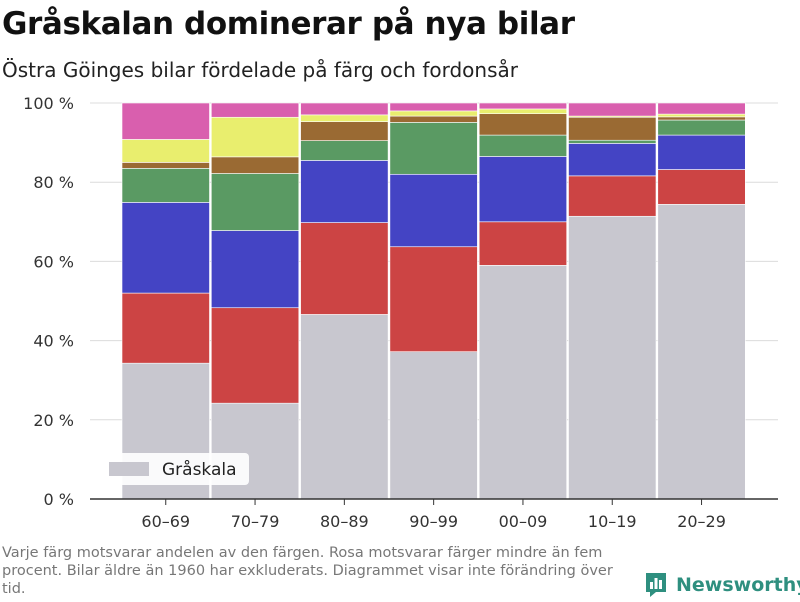 Image resolution: width=800 pixels, height=602 pixels. I want to click on x-tick-label: 70–79, so click(255, 521).